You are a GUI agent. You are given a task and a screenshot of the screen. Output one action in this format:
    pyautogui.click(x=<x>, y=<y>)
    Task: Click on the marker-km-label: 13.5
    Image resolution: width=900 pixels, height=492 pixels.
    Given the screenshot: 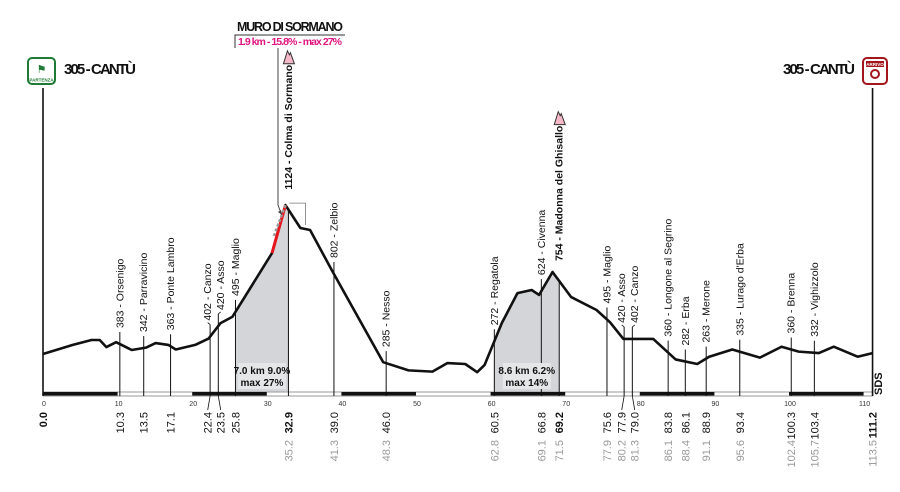 What is the action you would take?
    pyautogui.click(x=145, y=422)
    